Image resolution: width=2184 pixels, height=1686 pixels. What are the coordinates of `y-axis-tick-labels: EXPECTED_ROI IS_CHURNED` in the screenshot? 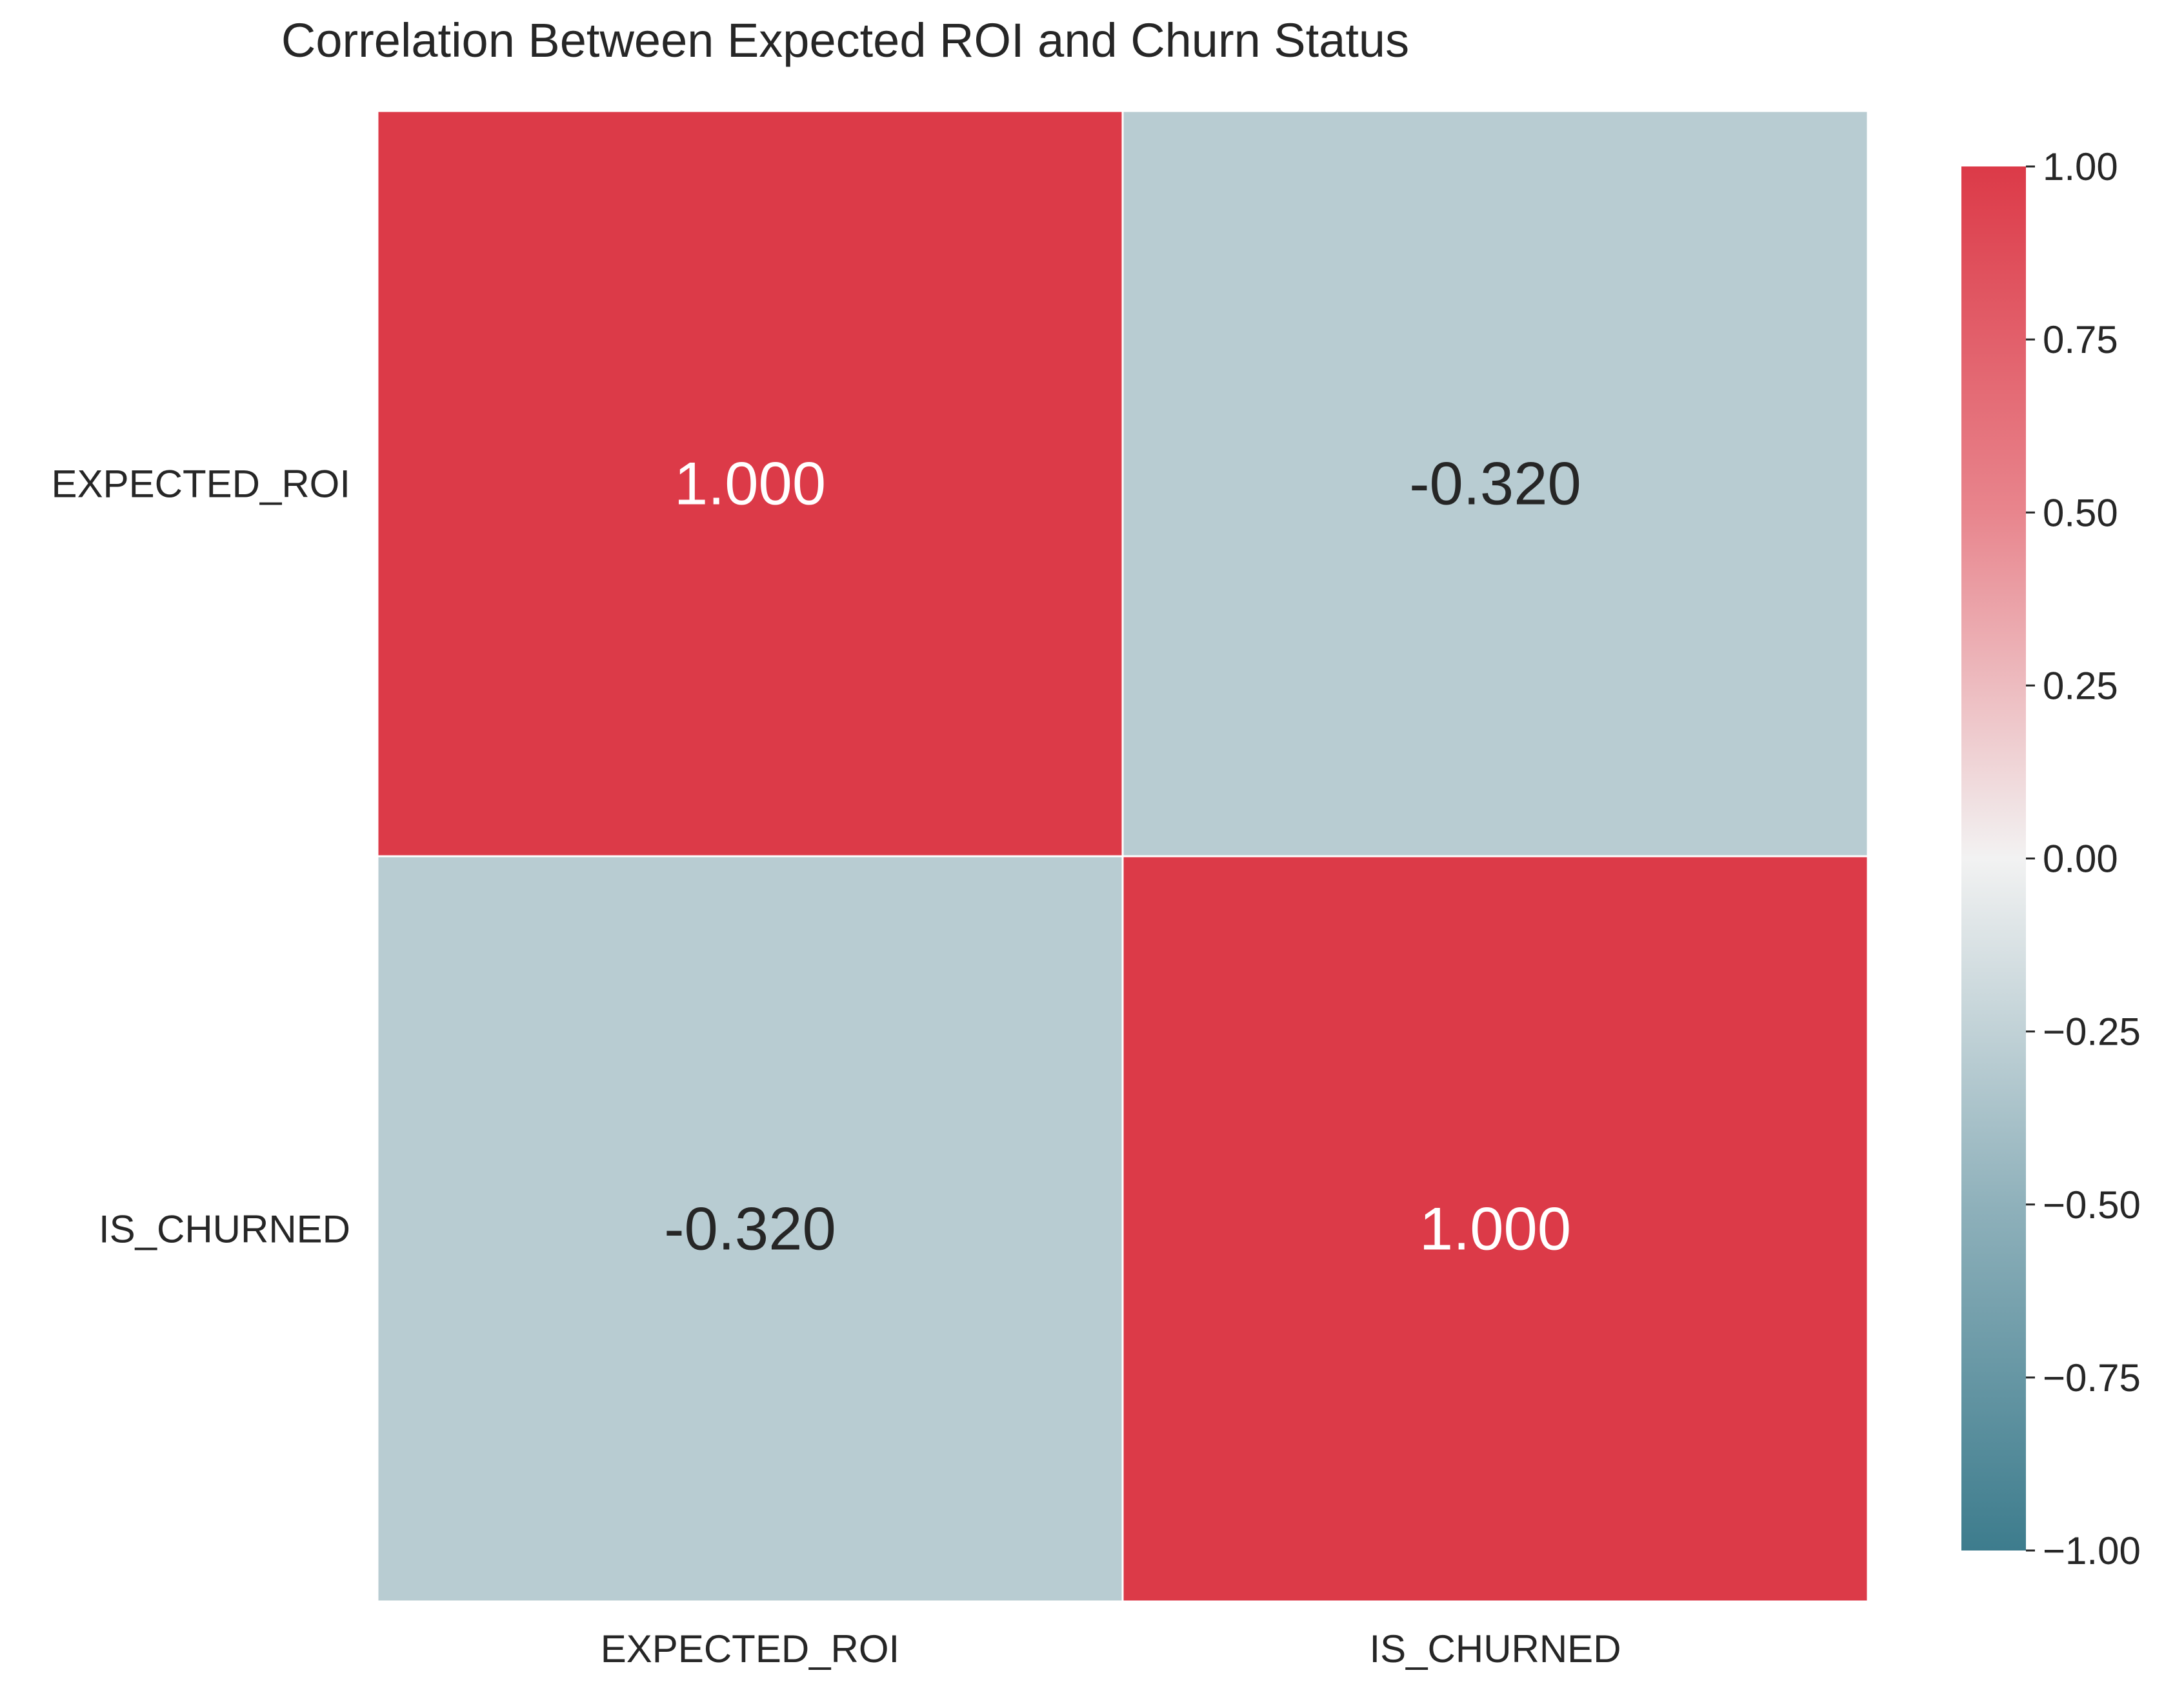 It's located at (201, 857).